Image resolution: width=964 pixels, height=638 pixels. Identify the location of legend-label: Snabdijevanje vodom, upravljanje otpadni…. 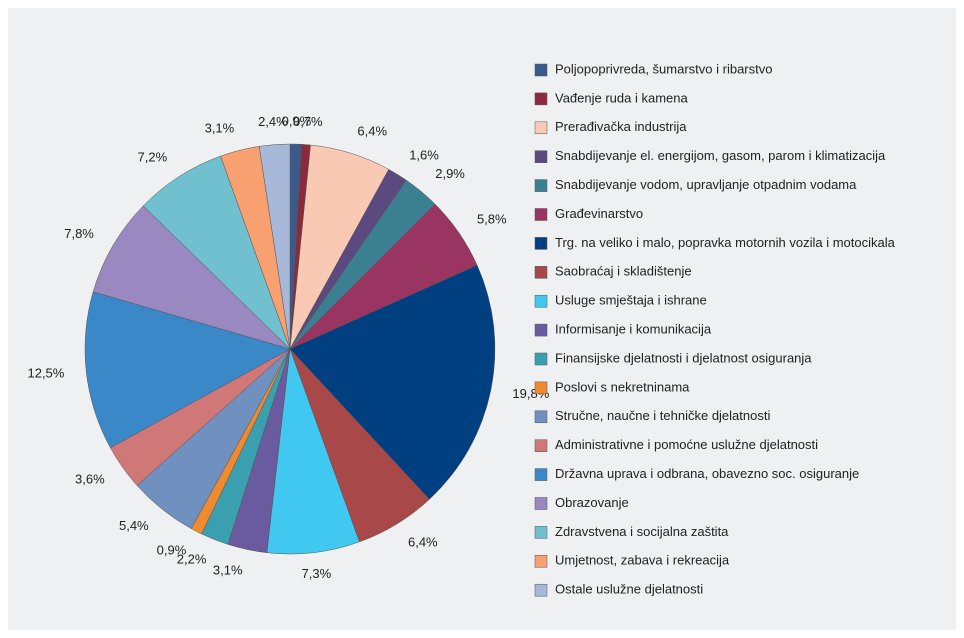
(706, 184).